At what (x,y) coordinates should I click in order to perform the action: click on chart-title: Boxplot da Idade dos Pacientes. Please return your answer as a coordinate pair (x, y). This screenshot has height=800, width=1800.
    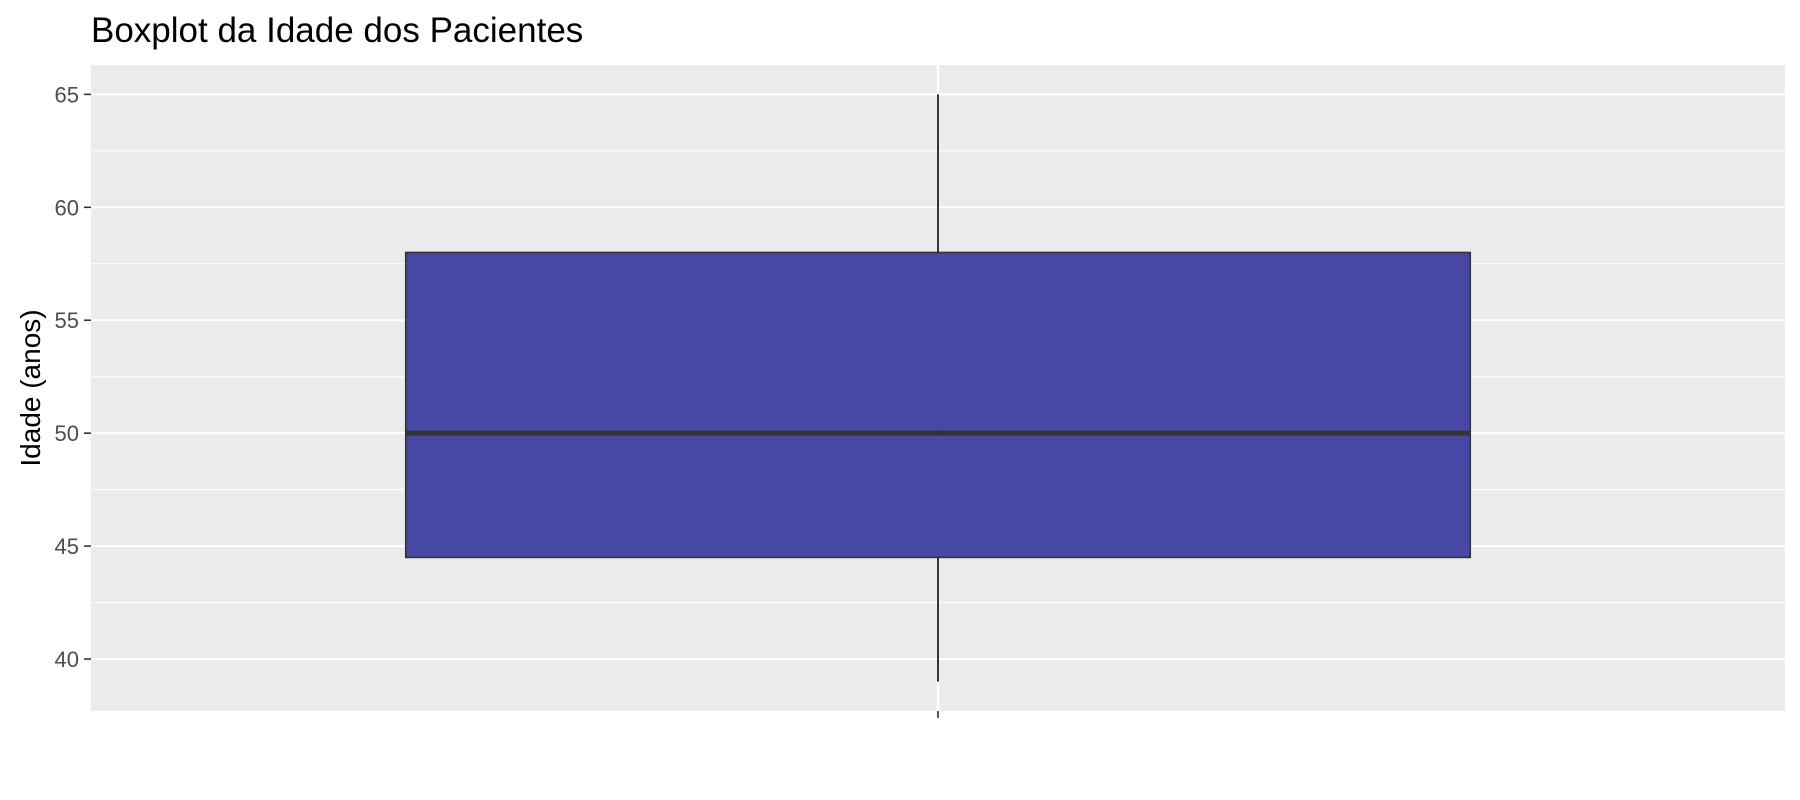
    Looking at the image, I should click on (337, 30).